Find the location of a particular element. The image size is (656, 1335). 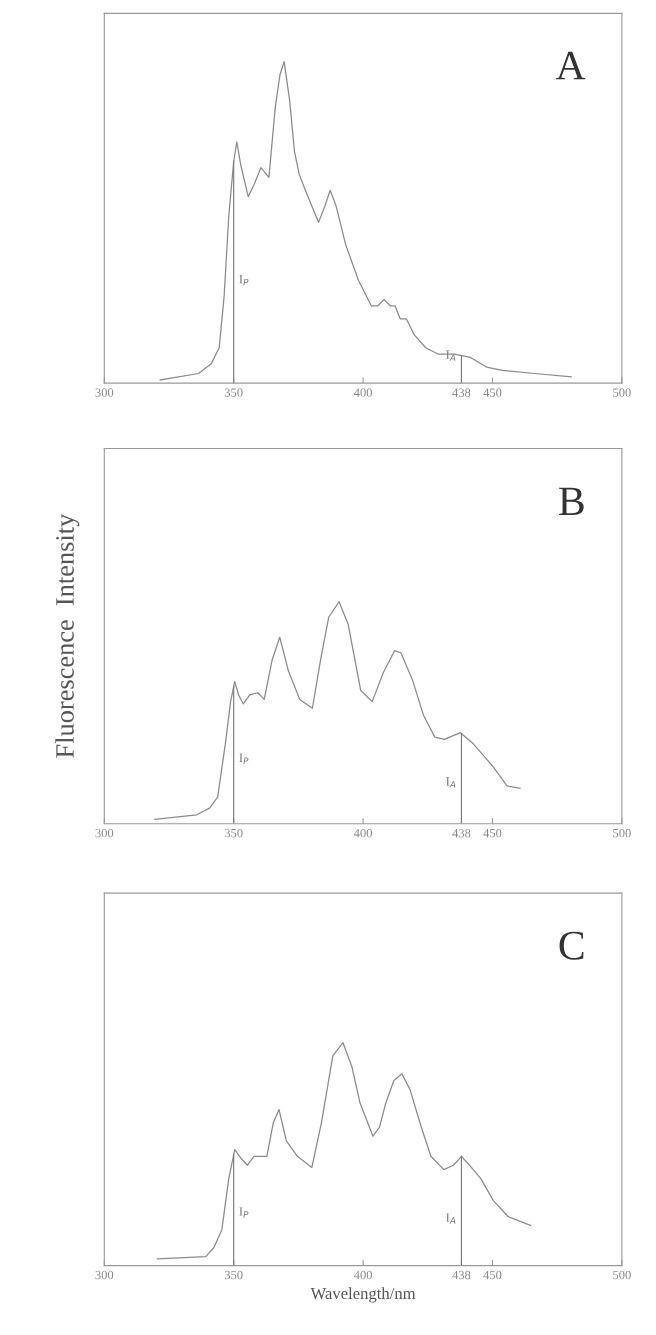

chart-title: B is located at coordinates (571, 501).